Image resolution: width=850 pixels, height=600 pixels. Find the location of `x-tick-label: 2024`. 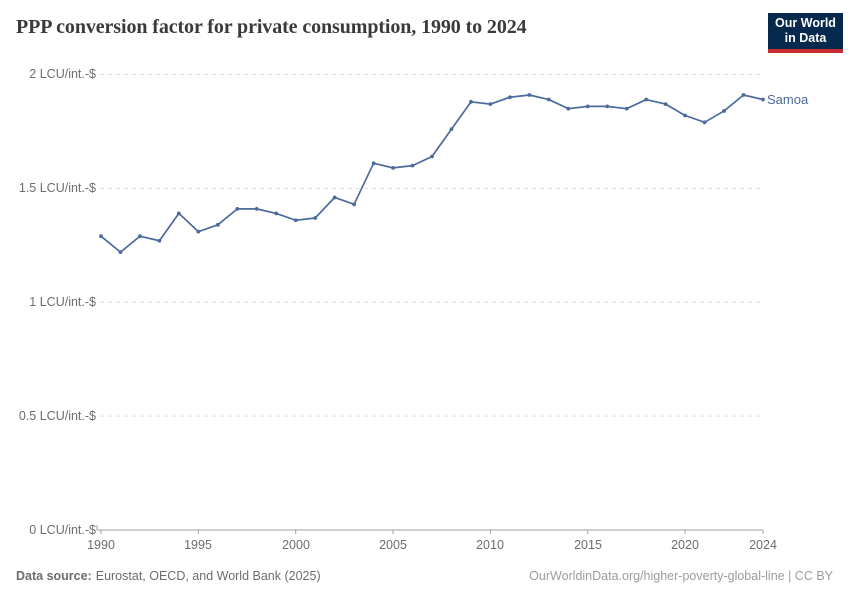

x-tick-label: 2024 is located at coordinates (763, 545).